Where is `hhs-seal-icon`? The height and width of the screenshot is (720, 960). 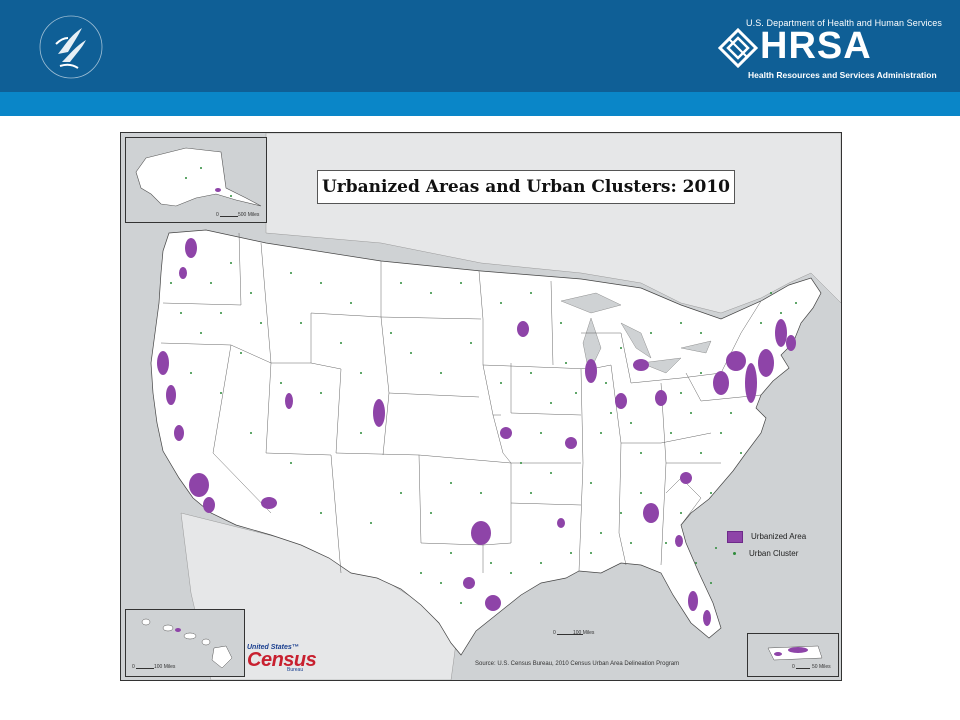 hhs-seal-icon is located at coordinates (71, 47).